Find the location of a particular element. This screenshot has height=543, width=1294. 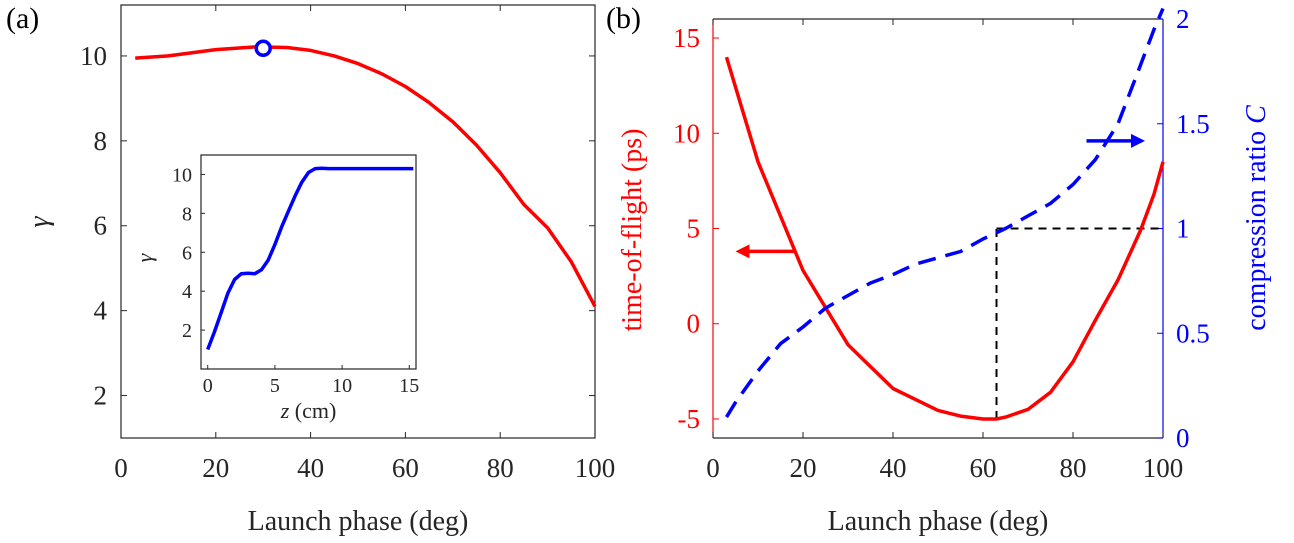

panel-label-b: (b) is located at coordinates (623, 18).